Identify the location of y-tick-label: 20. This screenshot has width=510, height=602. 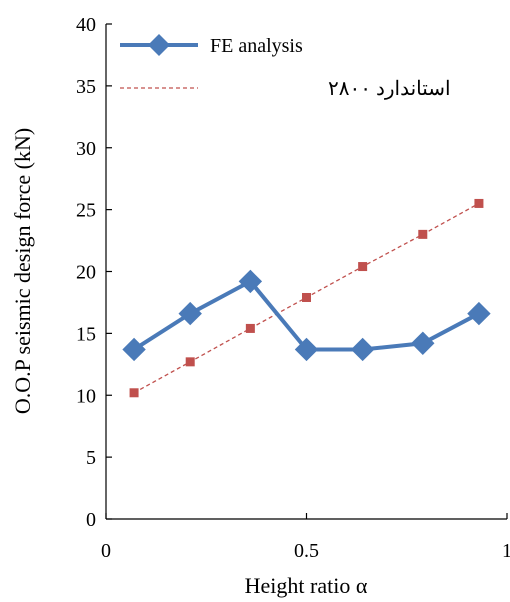
(86, 273).